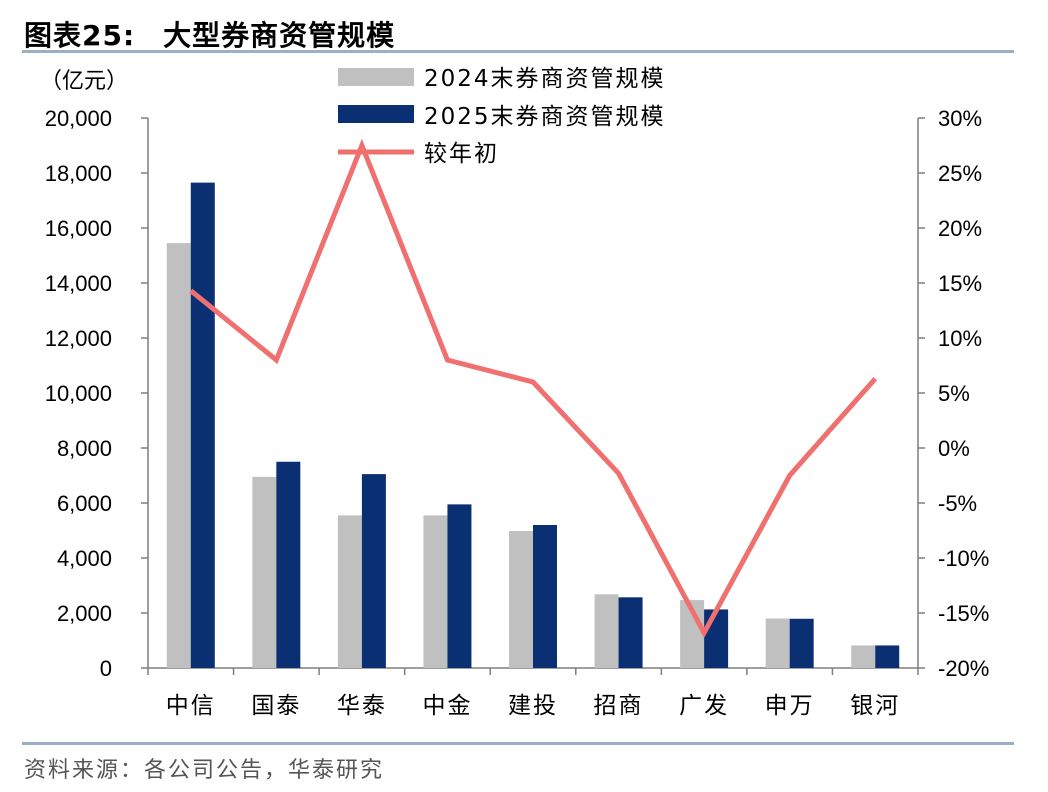  Describe the element at coordinates (362, 706) in the screenshot. I see `category-label: 华泰` at that location.